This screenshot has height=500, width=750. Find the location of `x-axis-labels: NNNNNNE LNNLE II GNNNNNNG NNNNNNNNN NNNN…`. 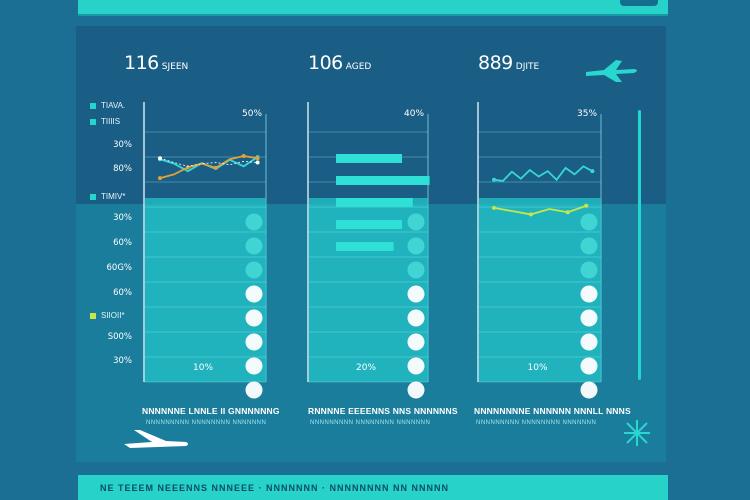

x-axis-labels: NNNNNNE LNNLE II GNNNNNNG NNNNNNNNN NNNN… is located at coordinates (371, 421).